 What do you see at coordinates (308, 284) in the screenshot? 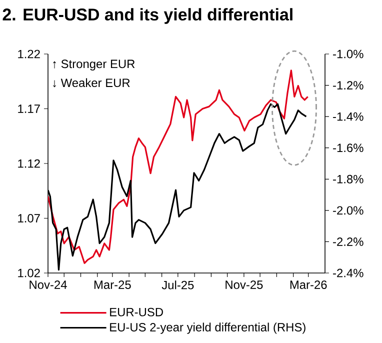
I see `x-tick-label: Mar-26` at bounding box center [308, 284].